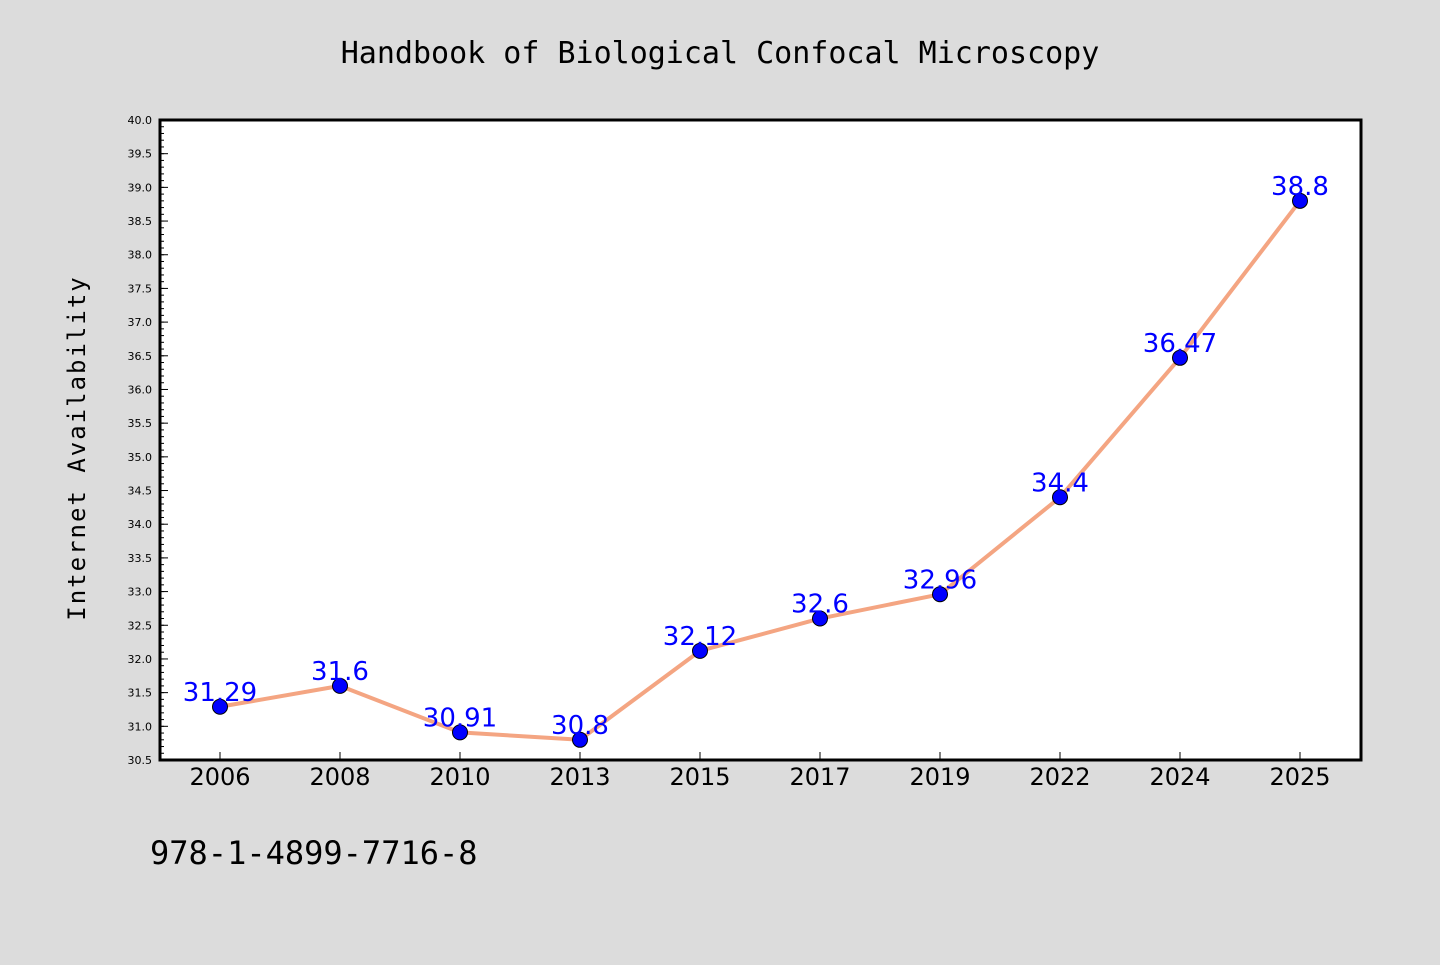 The width and height of the screenshot is (1440, 965). I want to click on x-tick-label: 2024, so click(1179, 777).